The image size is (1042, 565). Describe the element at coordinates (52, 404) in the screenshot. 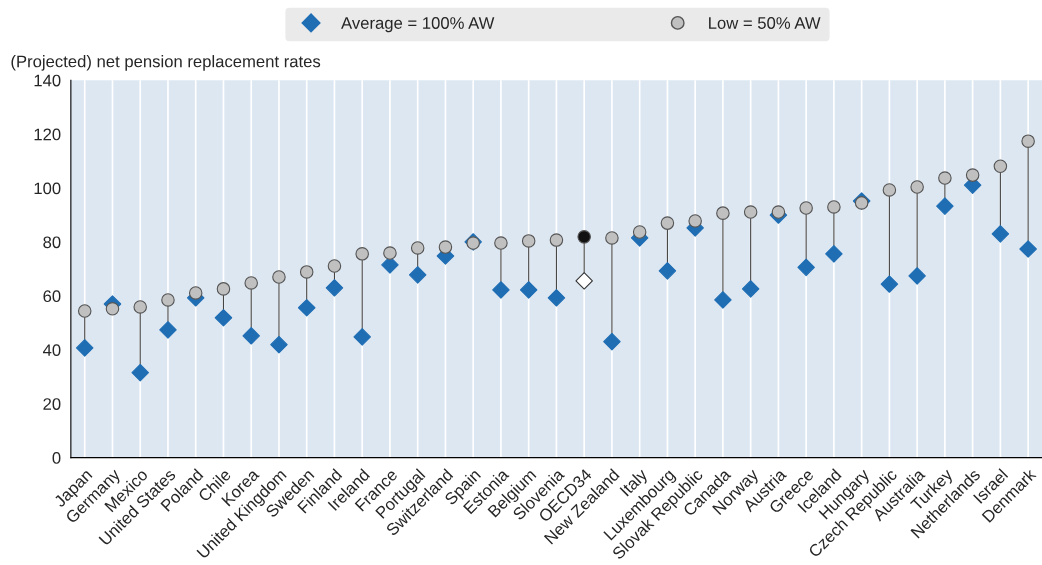

I see `y-tick-label: 20` at that location.